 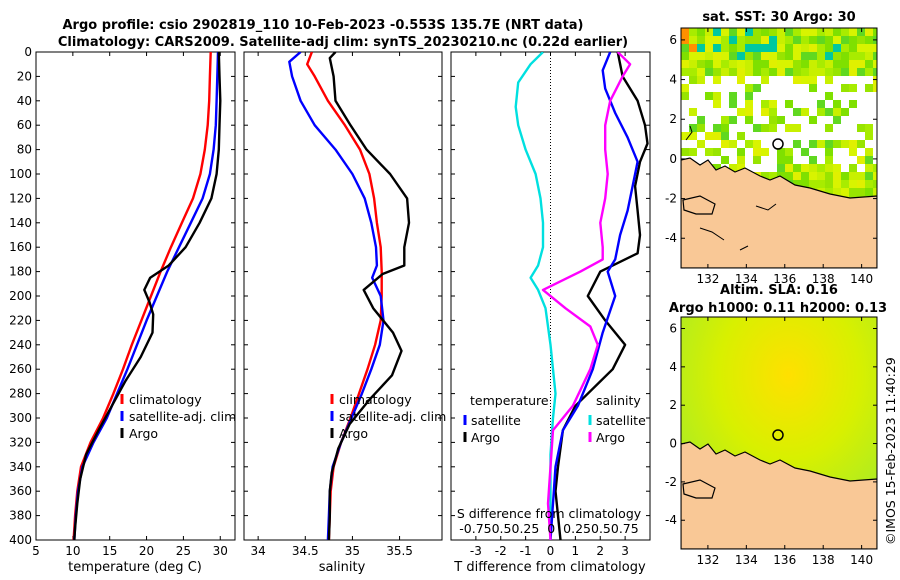 I want to click on x-tick-label: 2, so click(x=600, y=551).